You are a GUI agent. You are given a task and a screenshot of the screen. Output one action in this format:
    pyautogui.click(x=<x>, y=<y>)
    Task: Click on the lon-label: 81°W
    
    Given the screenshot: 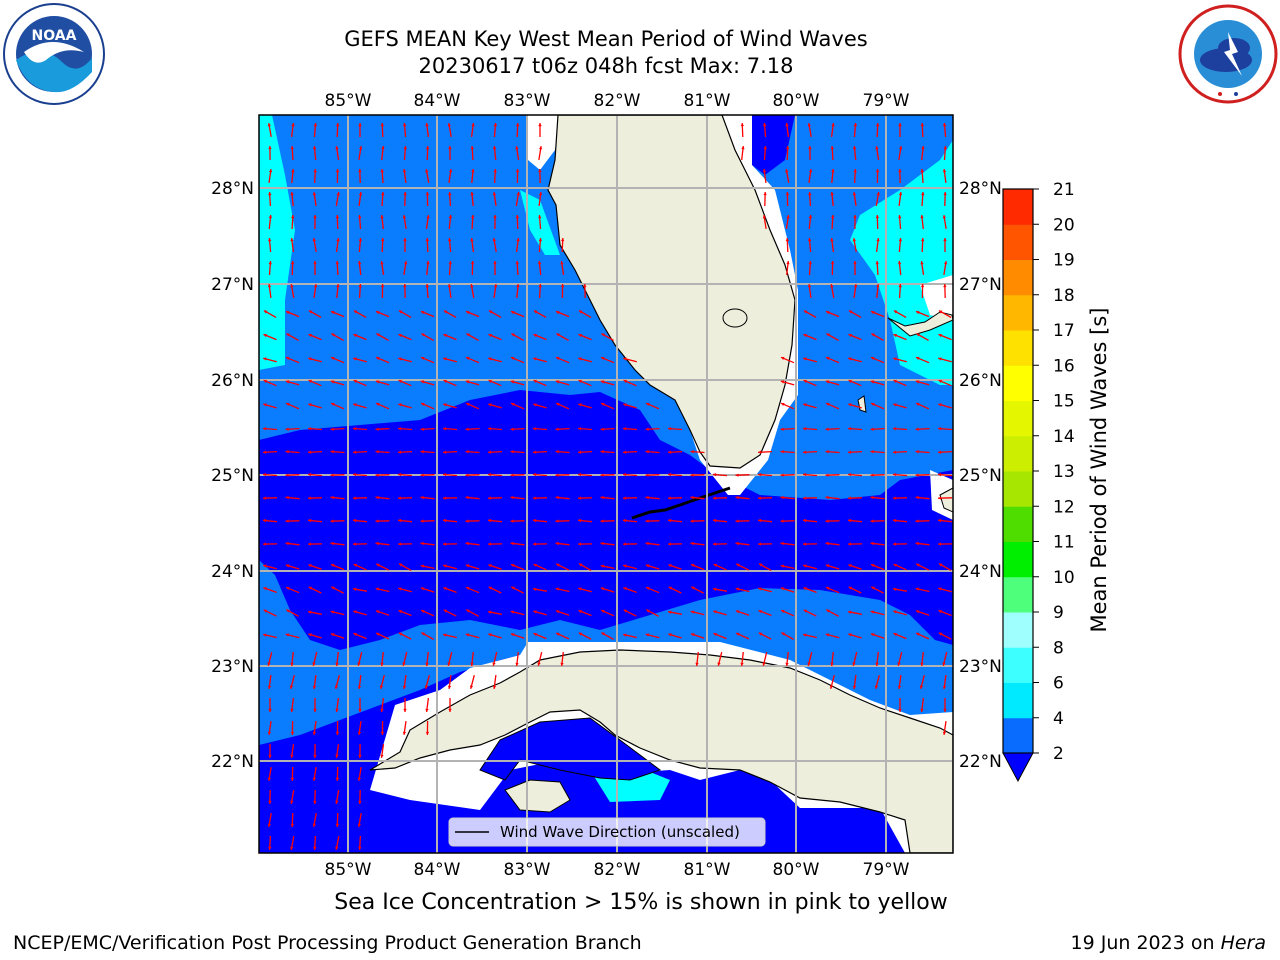 What is the action you would take?
    pyautogui.click(x=707, y=870)
    